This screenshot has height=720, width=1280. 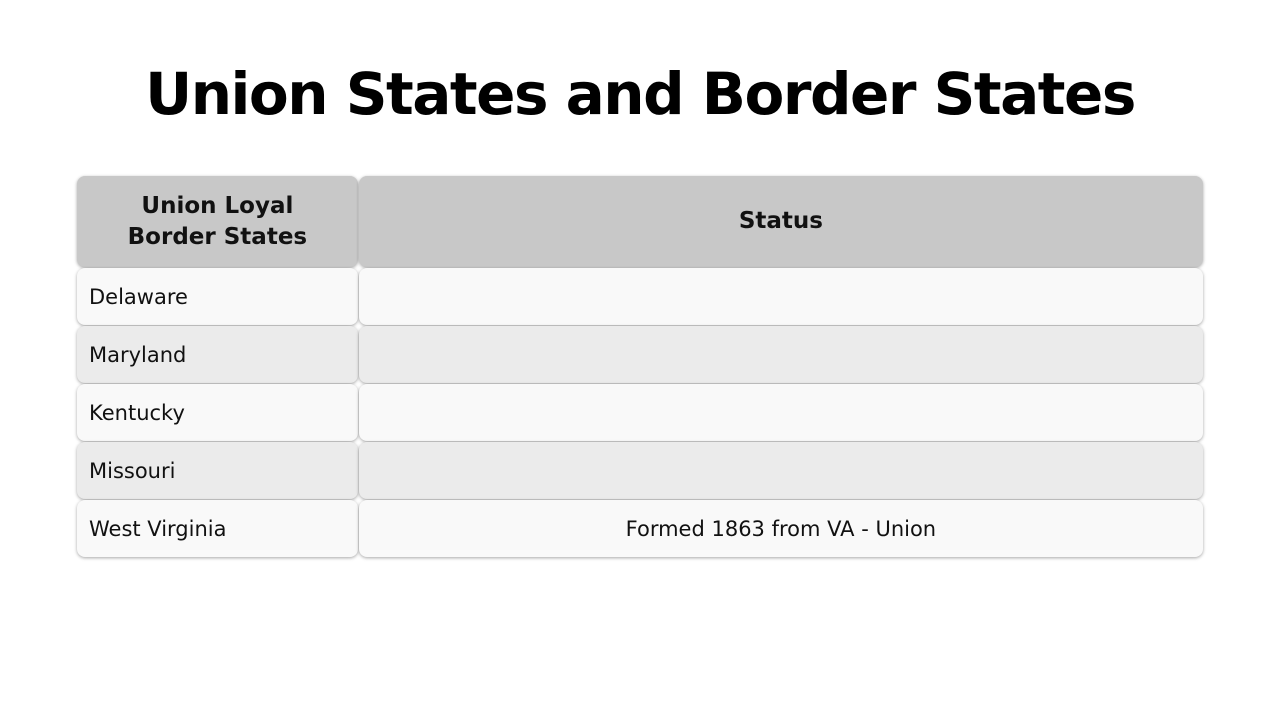 What do you see at coordinates (217, 528) in the screenshot?
I see `table-cell: West Virginia` at bounding box center [217, 528].